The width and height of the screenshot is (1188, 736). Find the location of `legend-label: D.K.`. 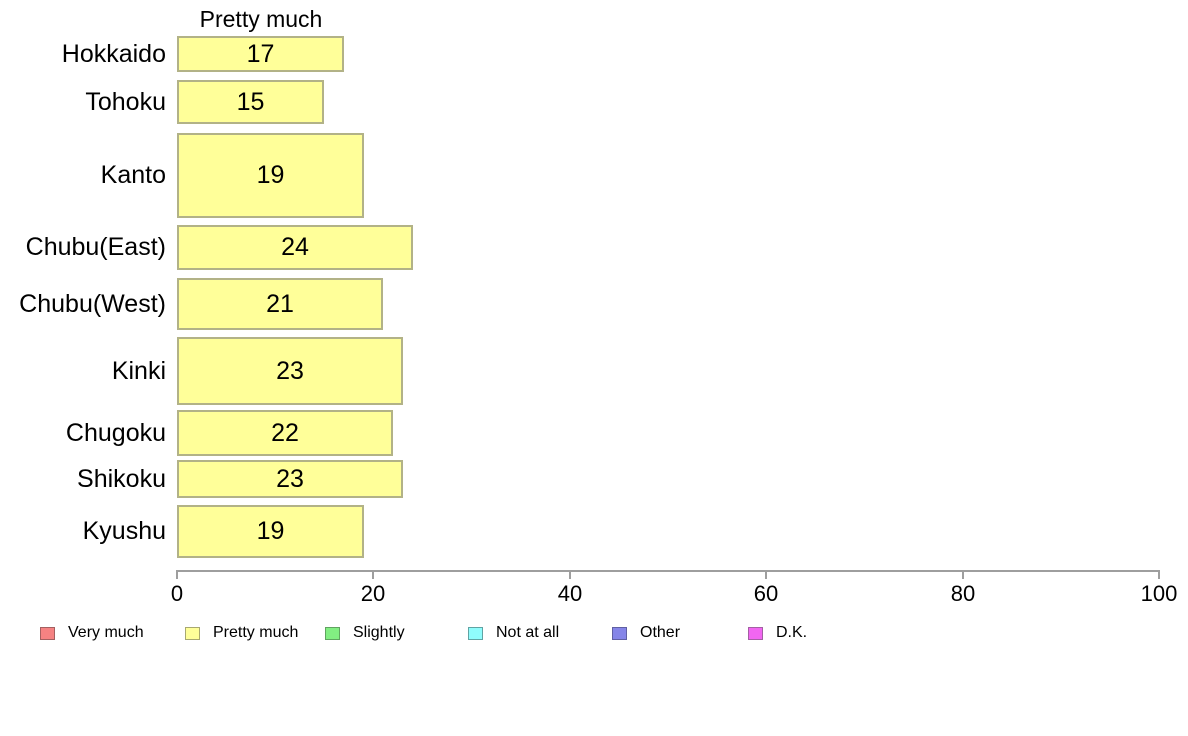

legend-label: D.K. is located at coordinates (792, 632).